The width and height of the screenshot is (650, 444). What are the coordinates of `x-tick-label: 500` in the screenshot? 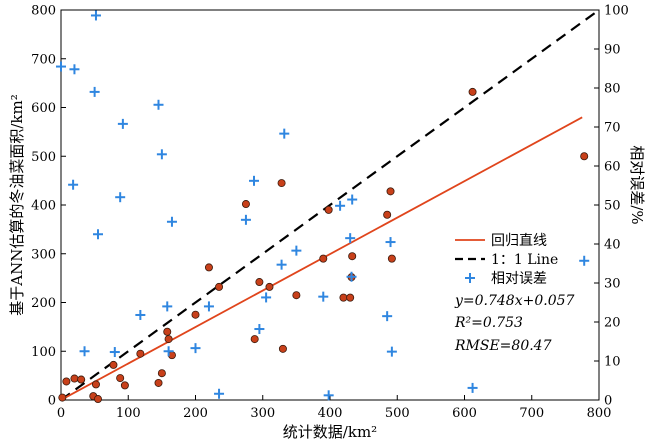 It's located at (397, 413).